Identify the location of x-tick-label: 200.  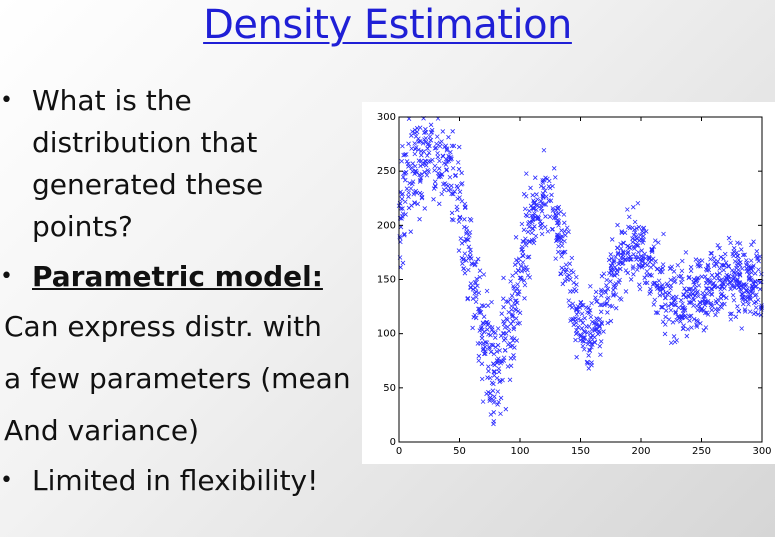
(640, 451).